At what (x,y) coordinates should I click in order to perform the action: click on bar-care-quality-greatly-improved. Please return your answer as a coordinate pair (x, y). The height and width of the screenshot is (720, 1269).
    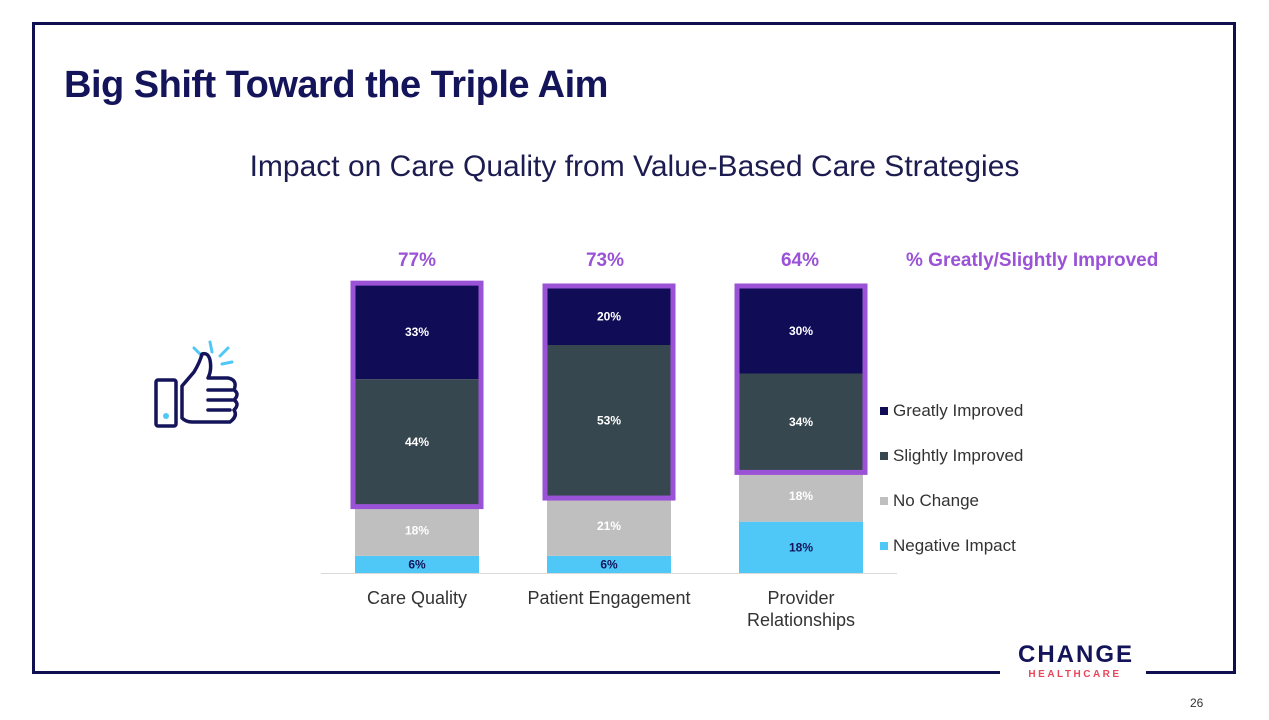
    Looking at the image, I should click on (417, 332).